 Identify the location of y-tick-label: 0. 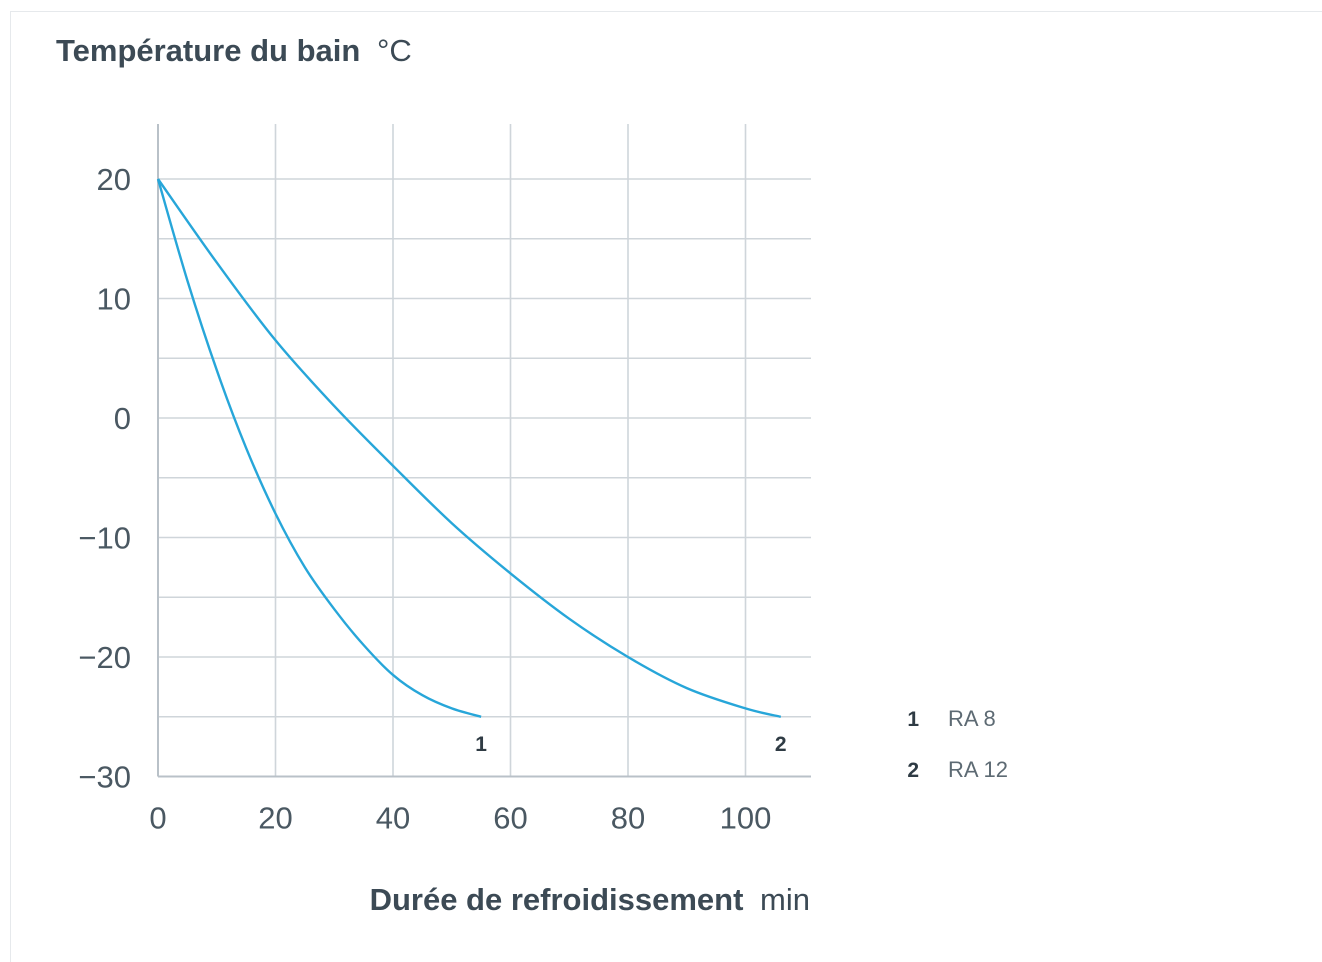
(122, 418).